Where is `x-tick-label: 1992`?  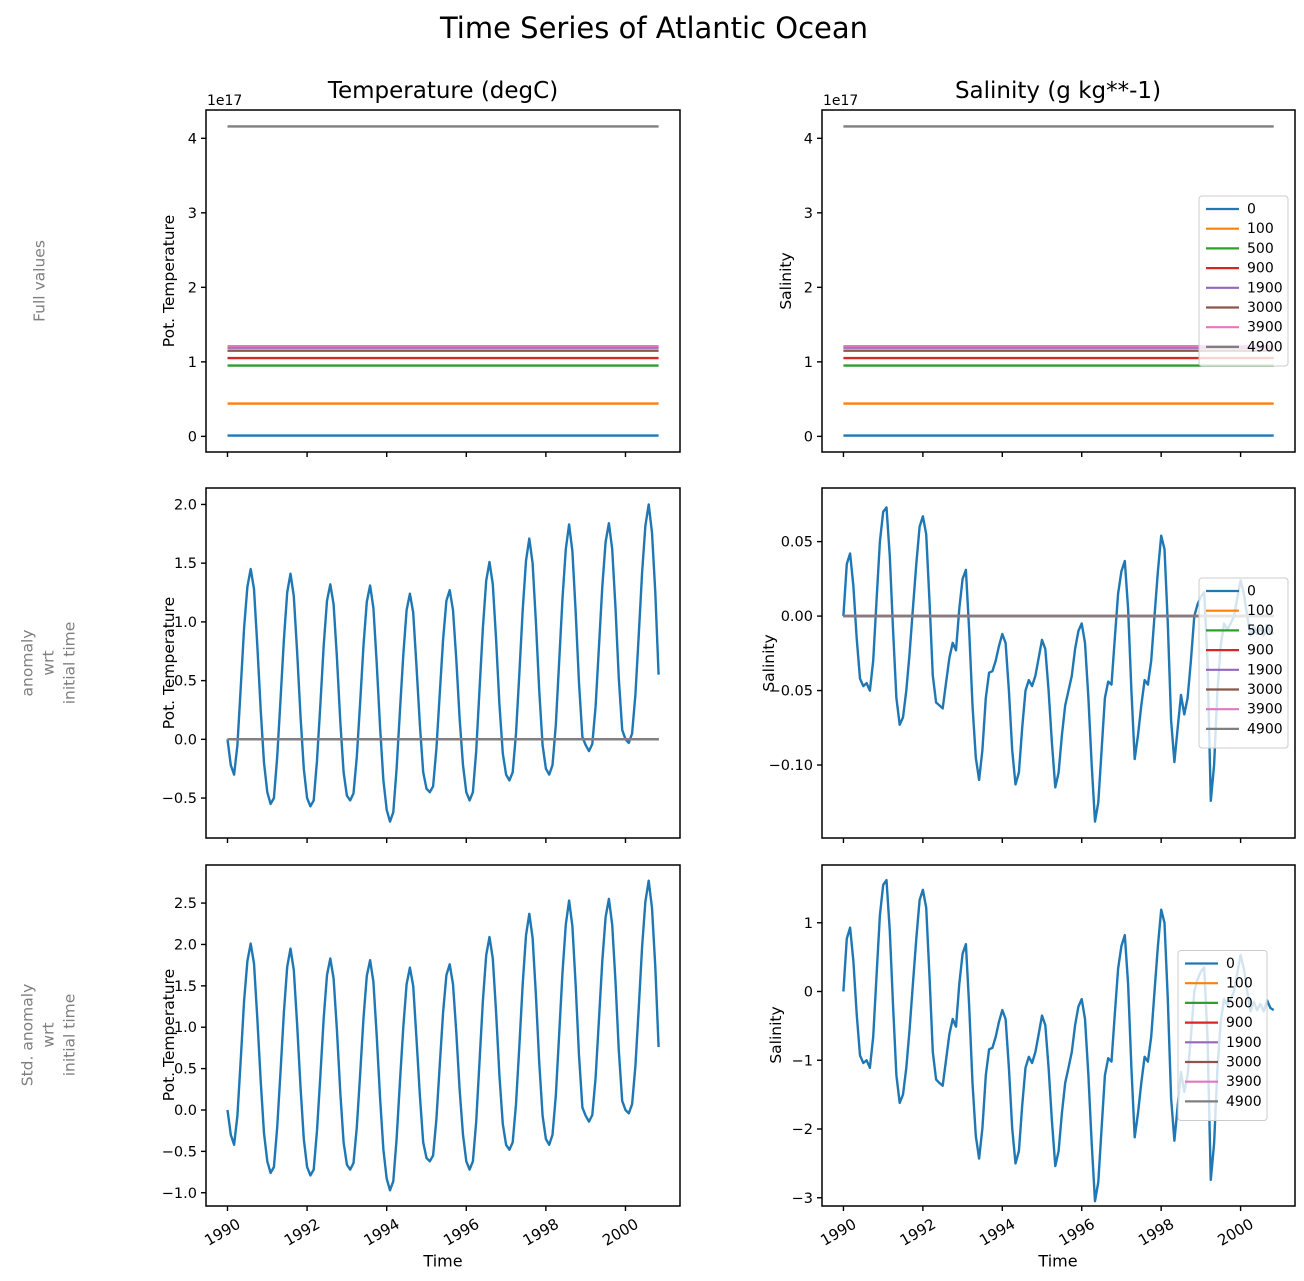 x-tick-label: 1992 is located at coordinates (918, 1232).